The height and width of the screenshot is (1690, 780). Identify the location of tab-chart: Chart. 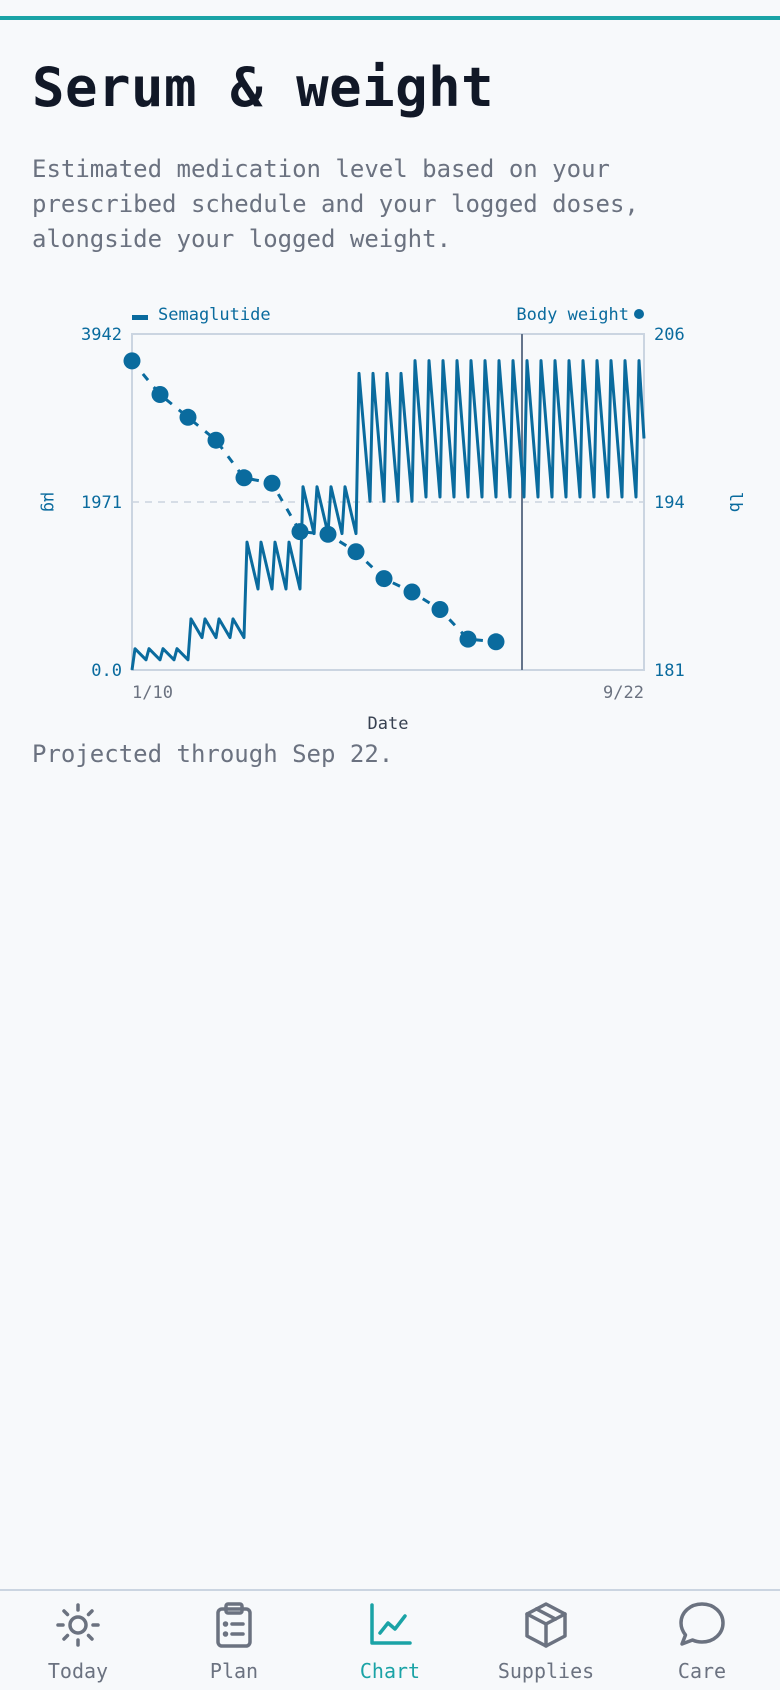
(390, 1640).